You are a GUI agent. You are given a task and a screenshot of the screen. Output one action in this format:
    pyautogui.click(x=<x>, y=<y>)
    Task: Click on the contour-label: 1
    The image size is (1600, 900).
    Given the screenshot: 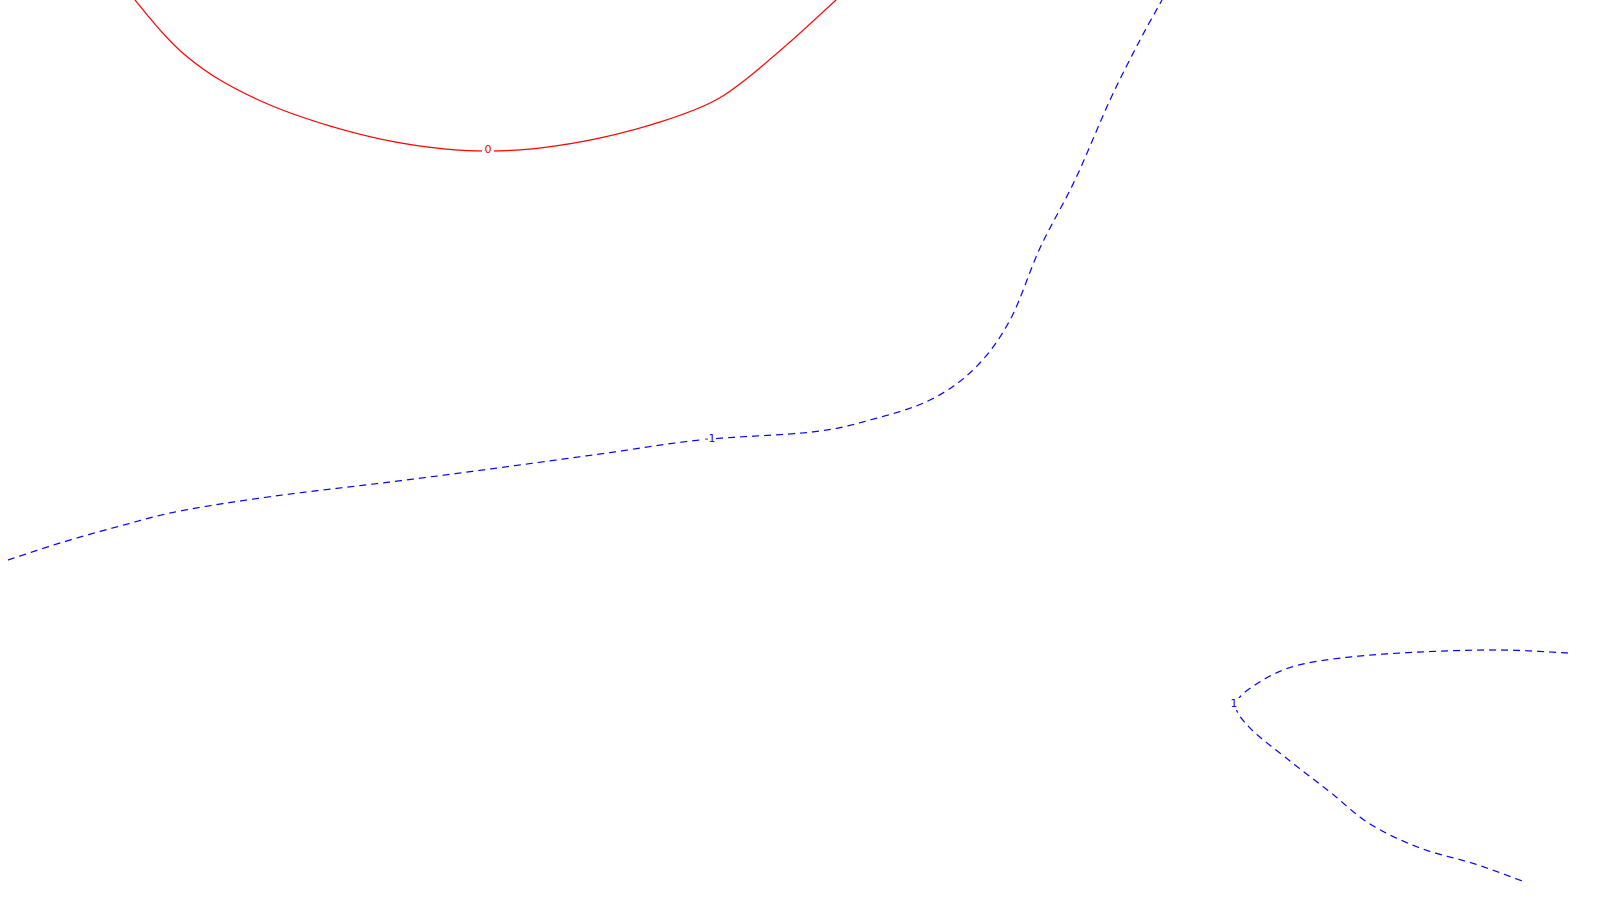 What is the action you would take?
    pyautogui.click(x=1234, y=703)
    